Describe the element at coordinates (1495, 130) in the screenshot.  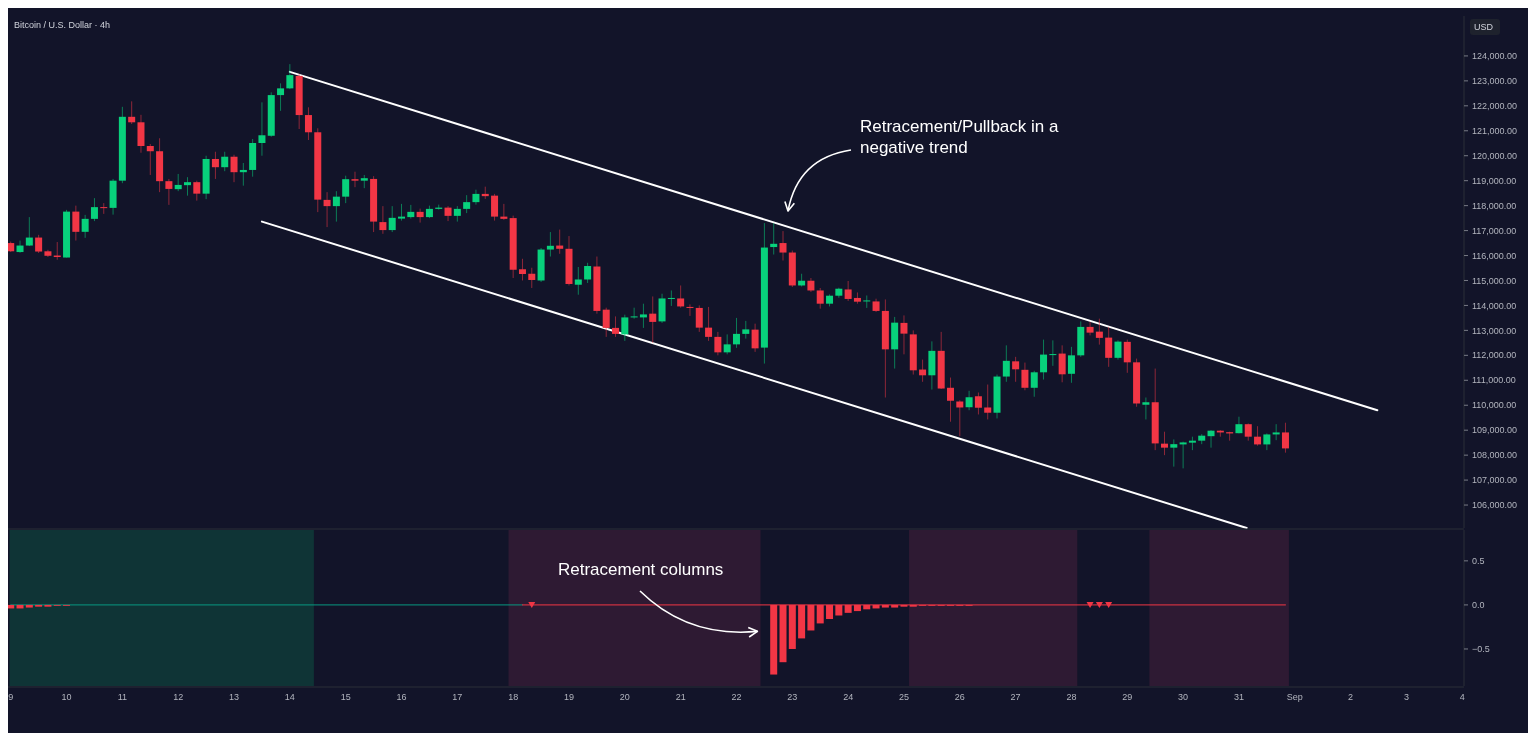
I see `y-tick-label: 121,000.00` at that location.